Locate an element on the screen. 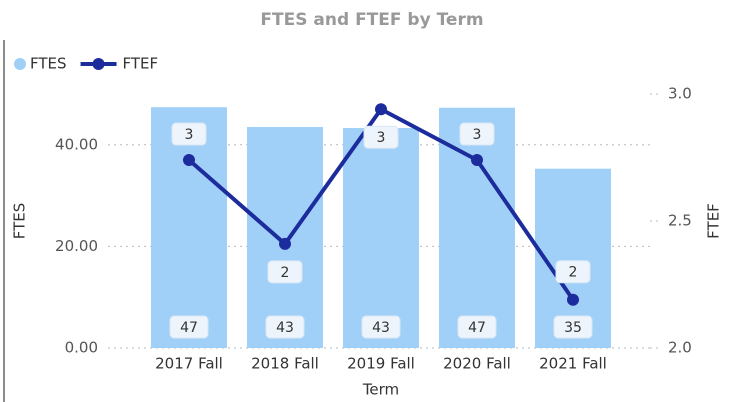  y2-tick-label: 2.5 is located at coordinates (680, 221).